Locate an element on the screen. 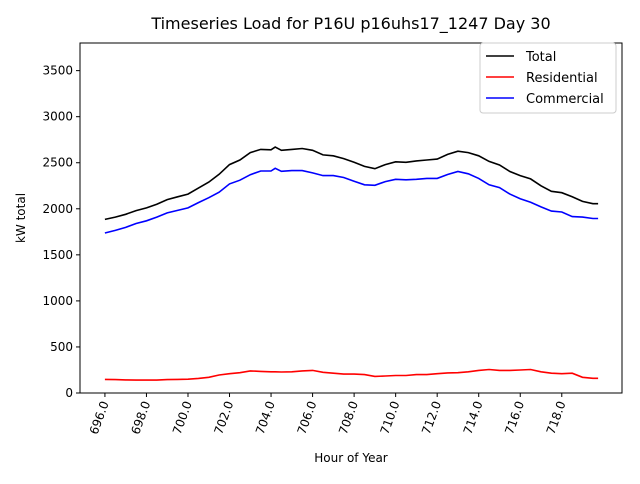 Image resolution: width=640 pixels, height=484 pixels. legend-label: Total is located at coordinates (540, 57).